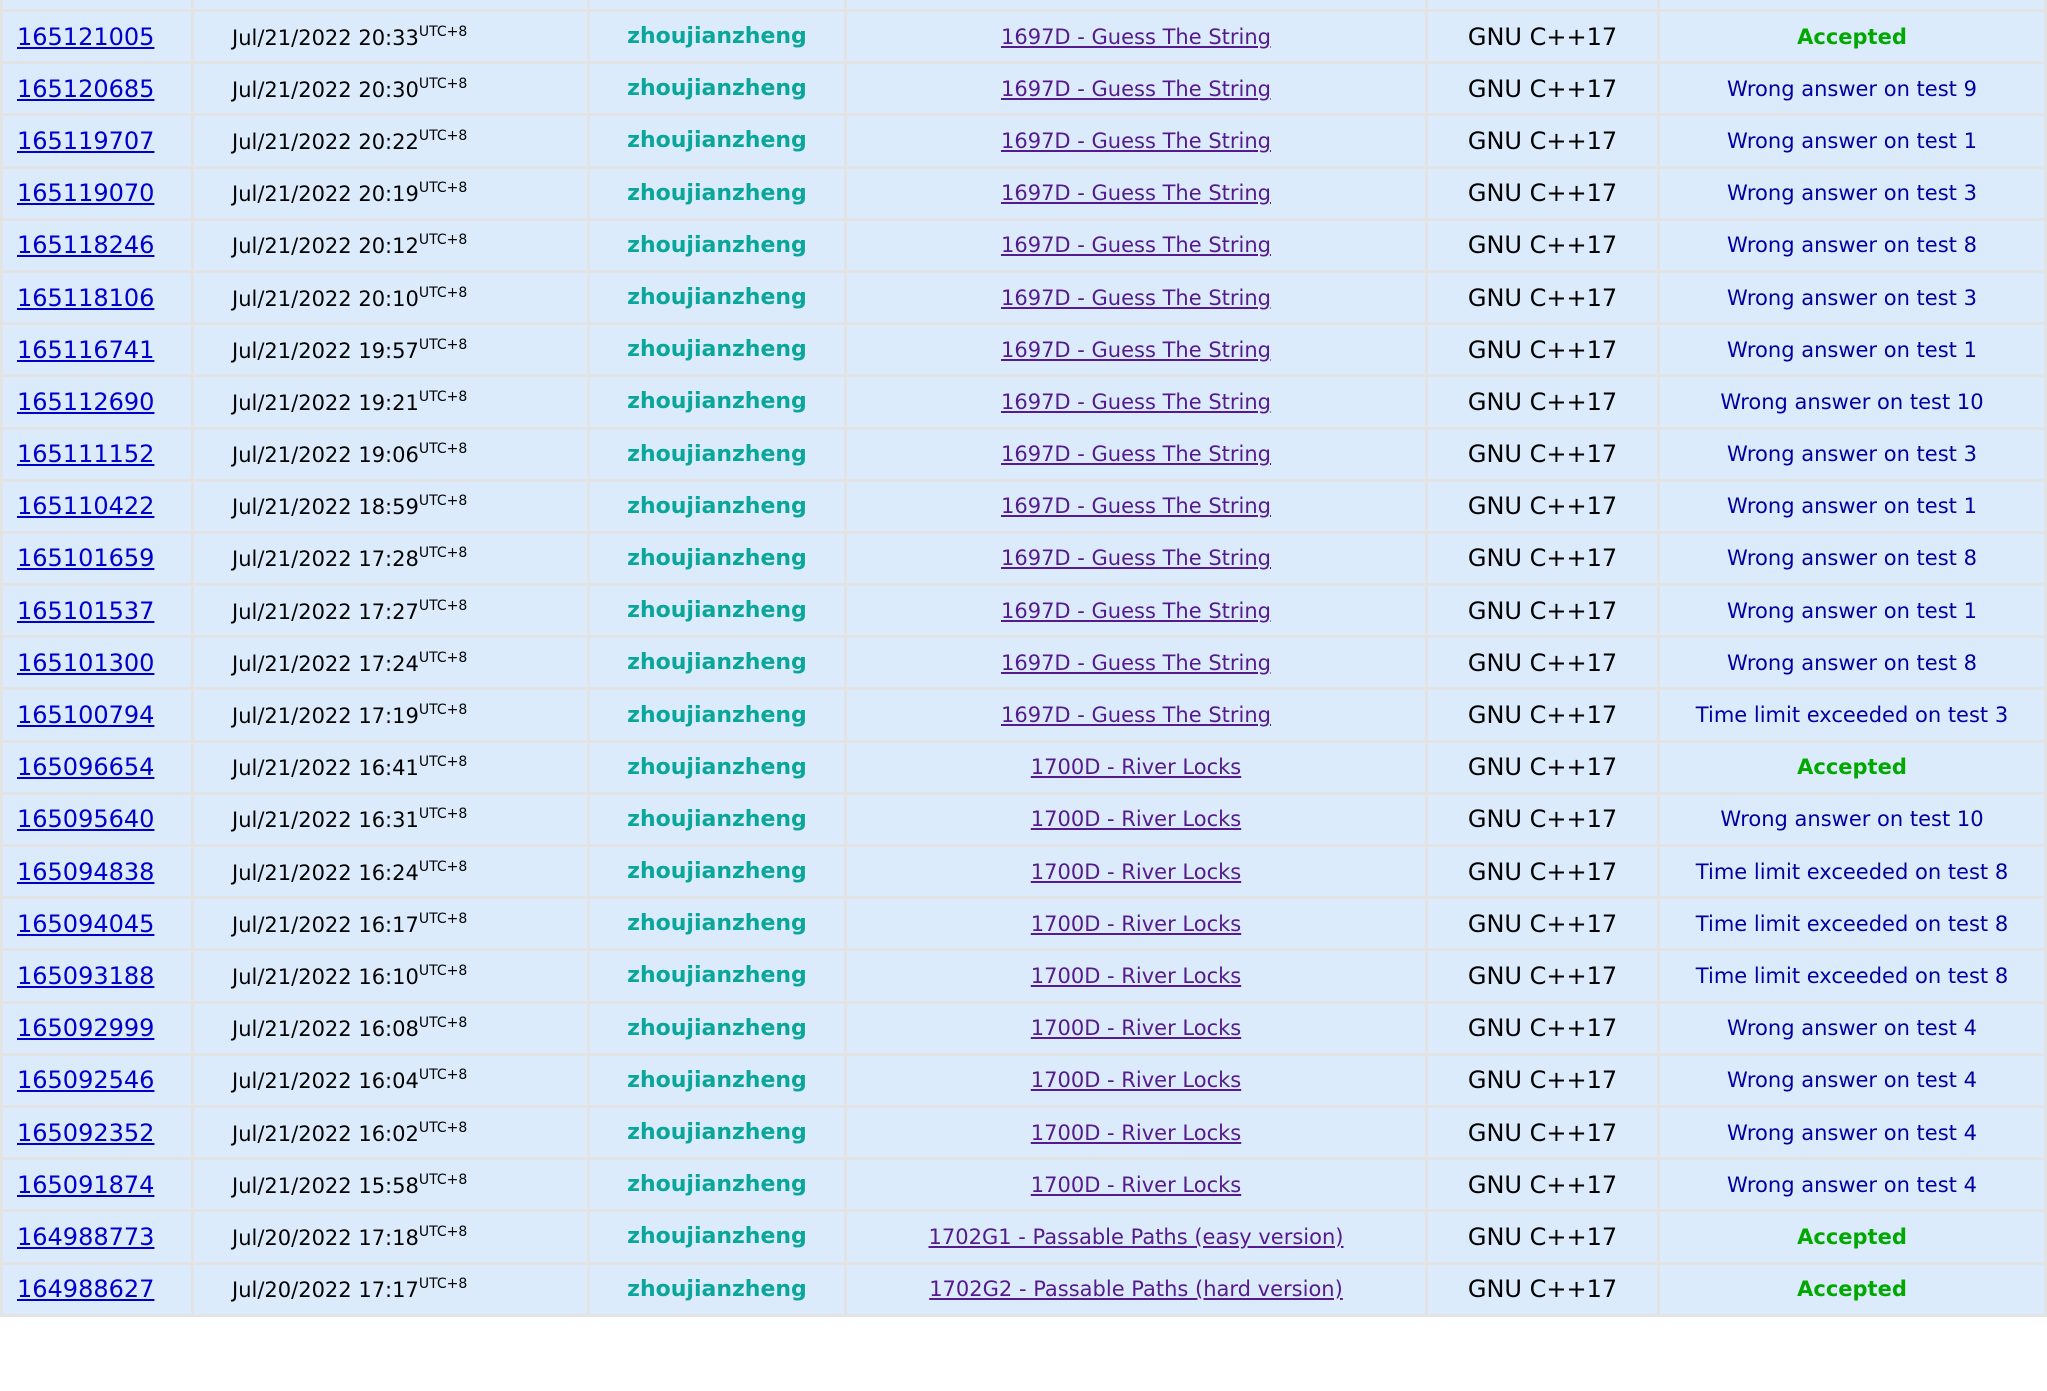 This screenshot has width=2047, height=1391. Describe the element at coordinates (86, 193) in the screenshot. I see `submission-id-link: 165119070` at that location.